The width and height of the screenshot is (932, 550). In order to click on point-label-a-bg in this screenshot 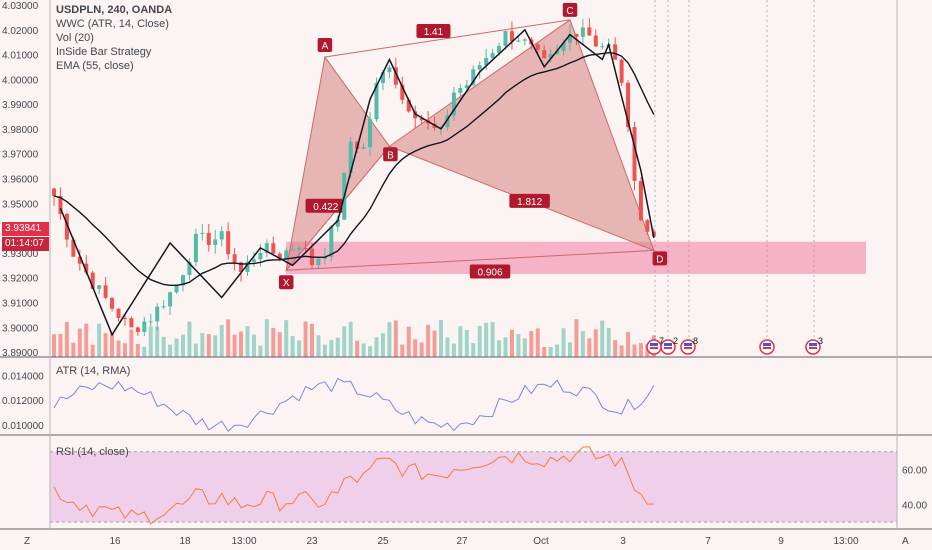, I will do `click(325, 45)`.